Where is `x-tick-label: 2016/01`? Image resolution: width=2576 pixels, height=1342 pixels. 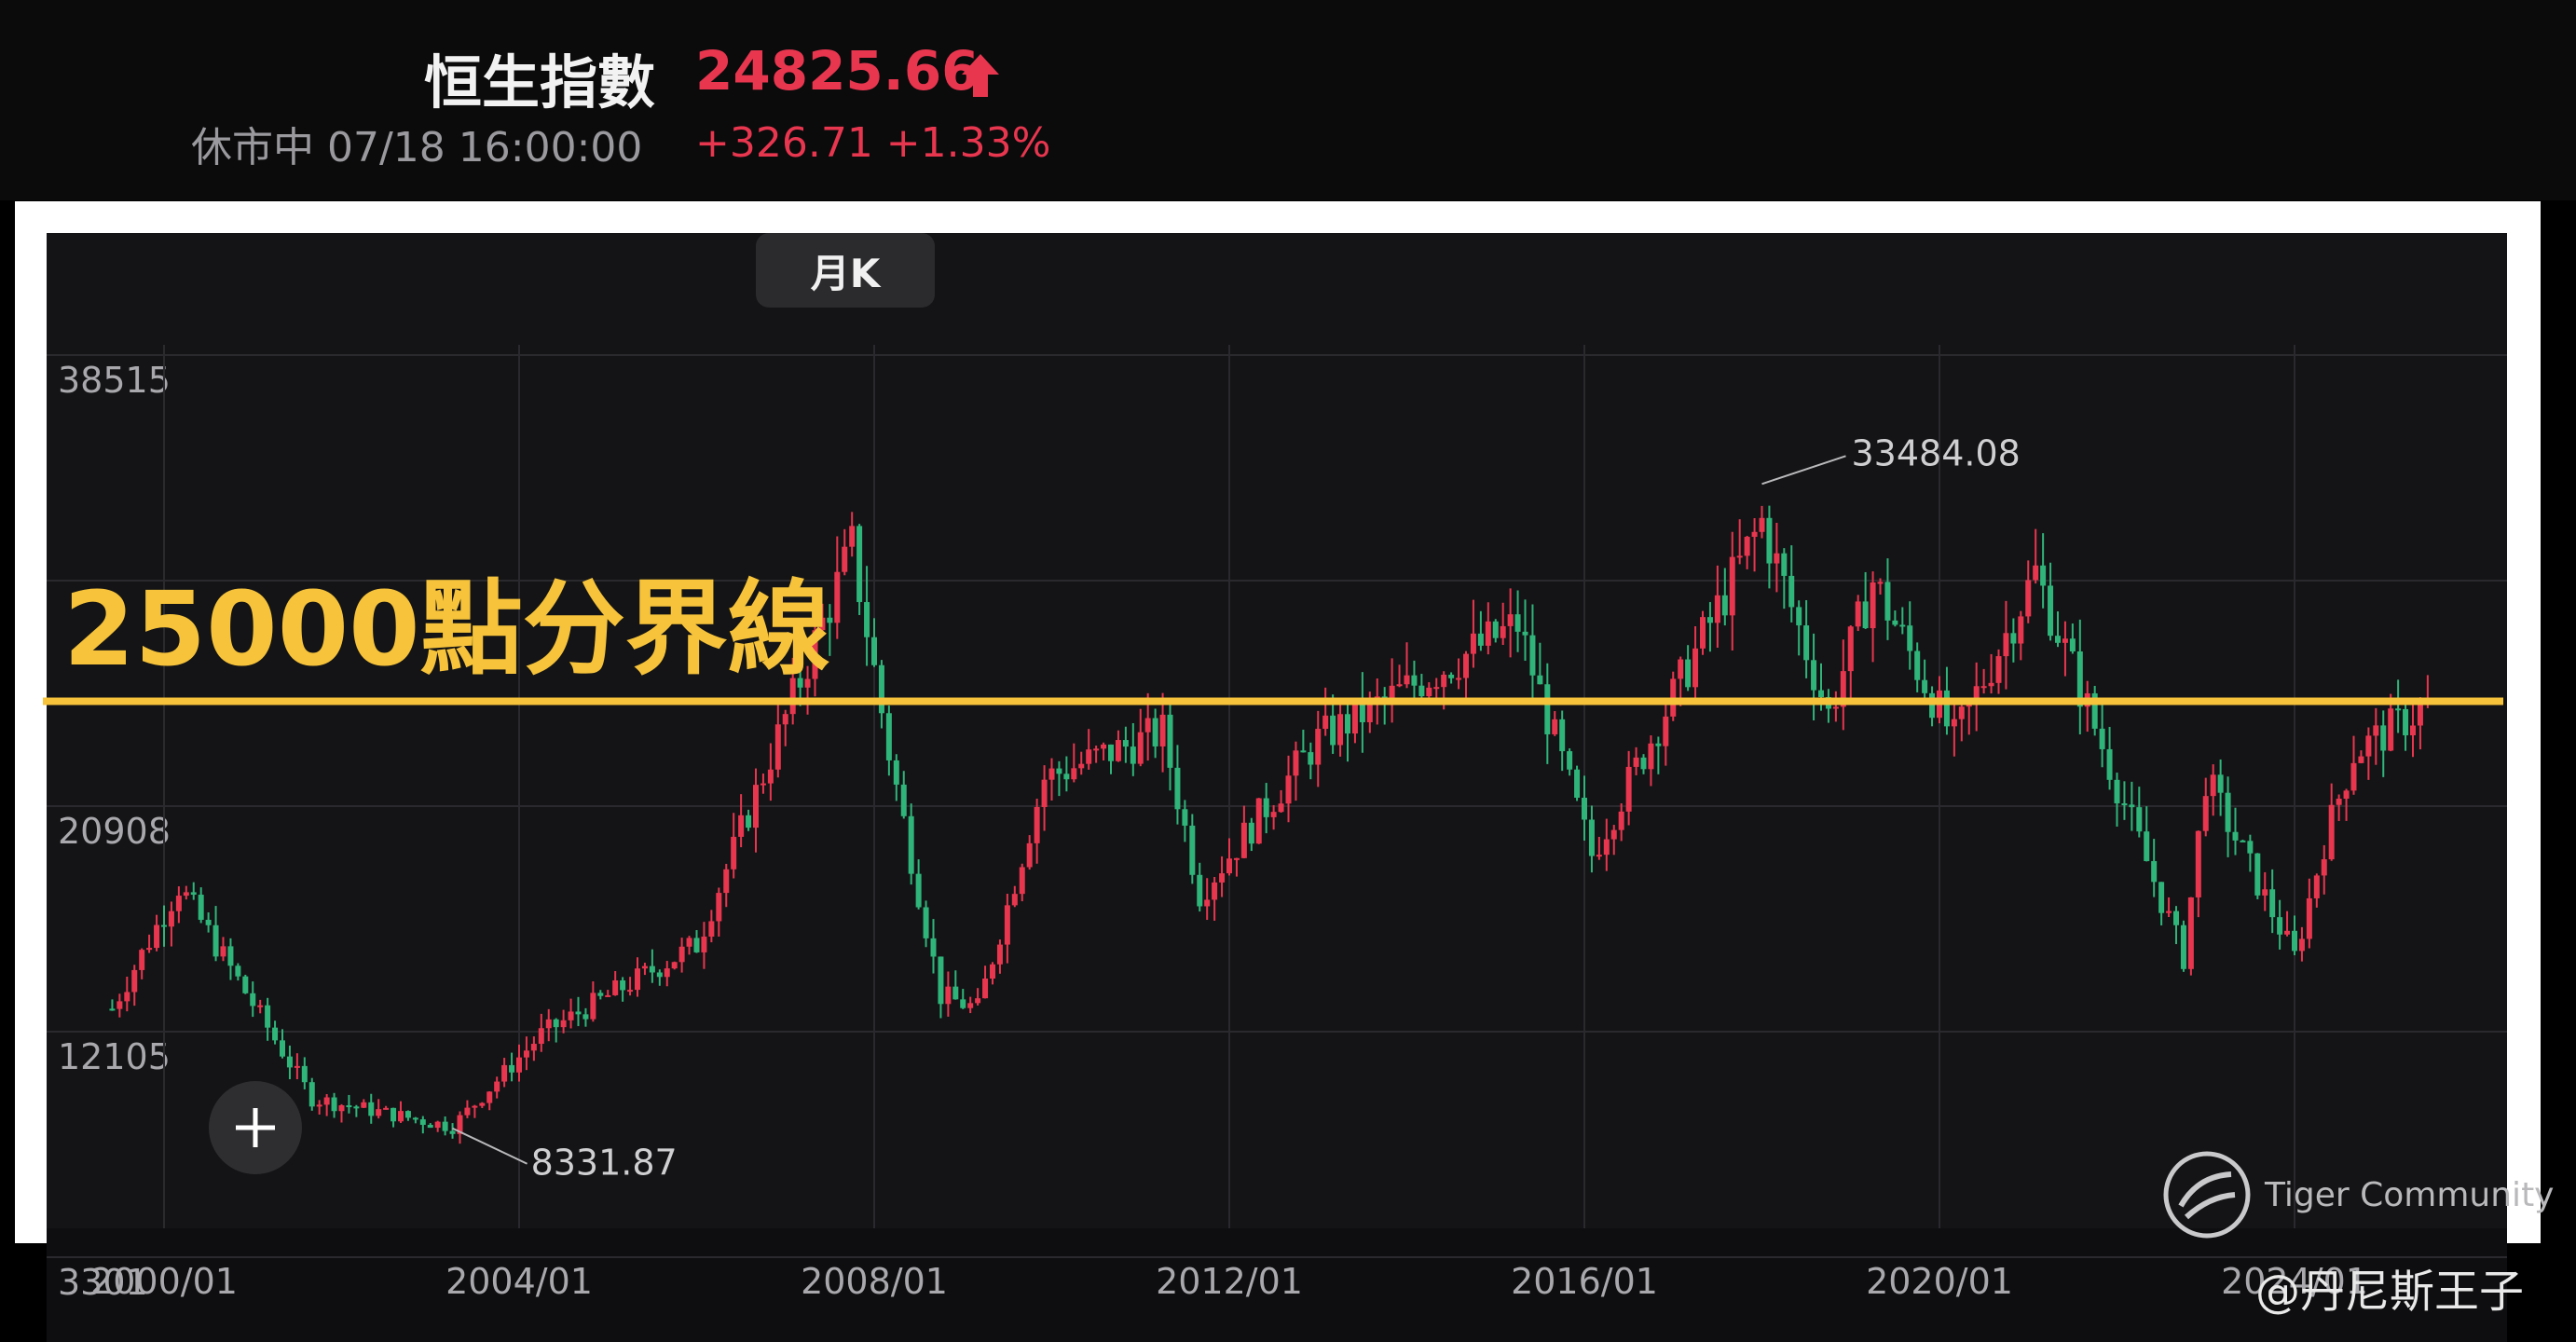 x-tick-label: 2016/01 is located at coordinates (1584, 1281).